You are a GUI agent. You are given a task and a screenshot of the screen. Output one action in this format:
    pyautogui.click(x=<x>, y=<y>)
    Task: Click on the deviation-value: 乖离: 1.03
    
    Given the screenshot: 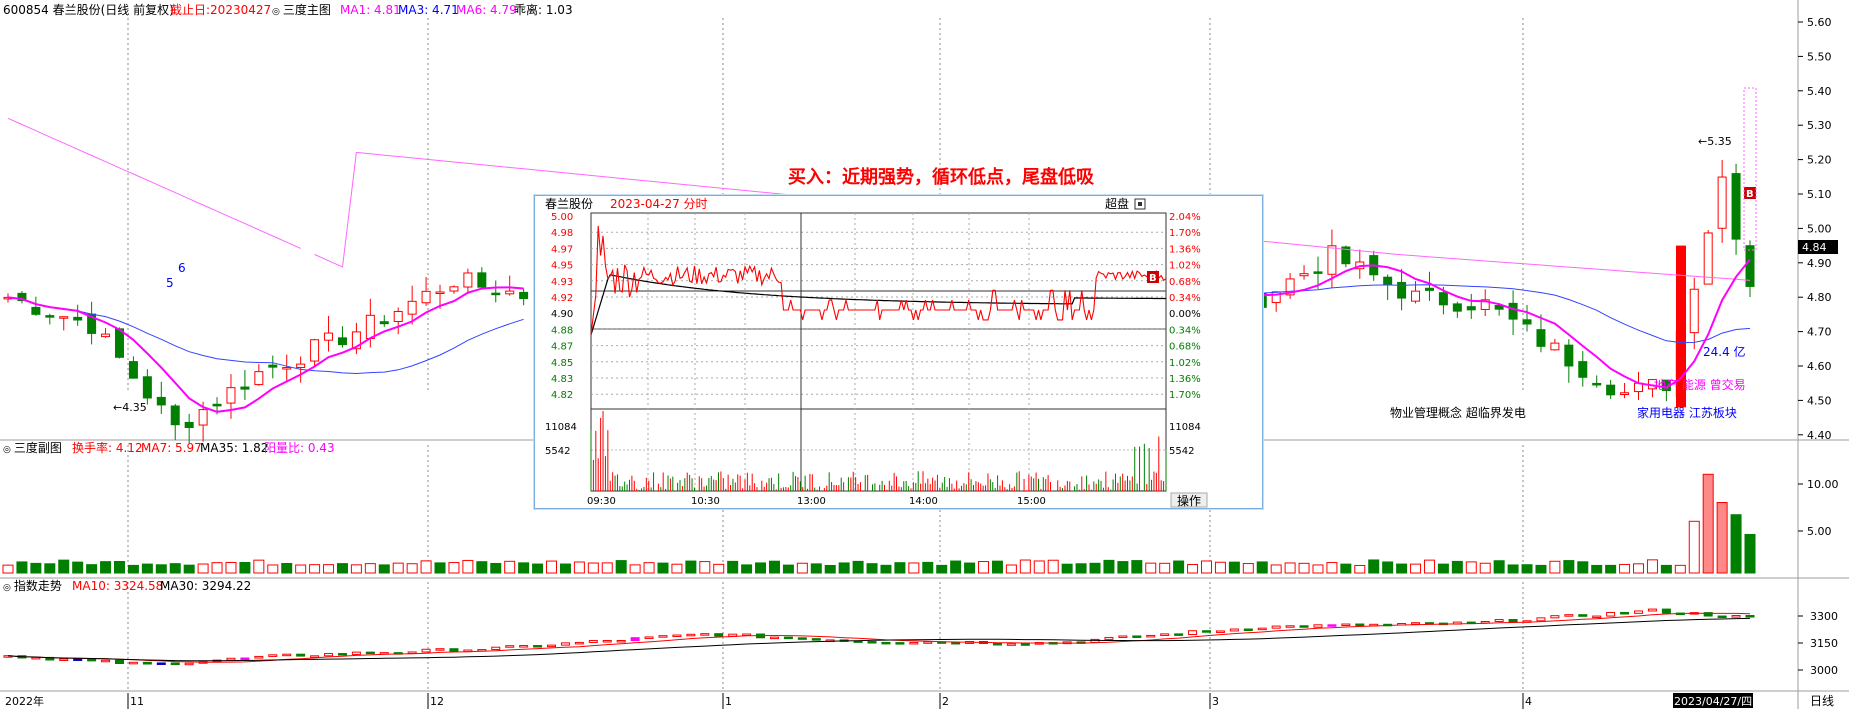 What is the action you would take?
    pyautogui.click(x=543, y=9)
    